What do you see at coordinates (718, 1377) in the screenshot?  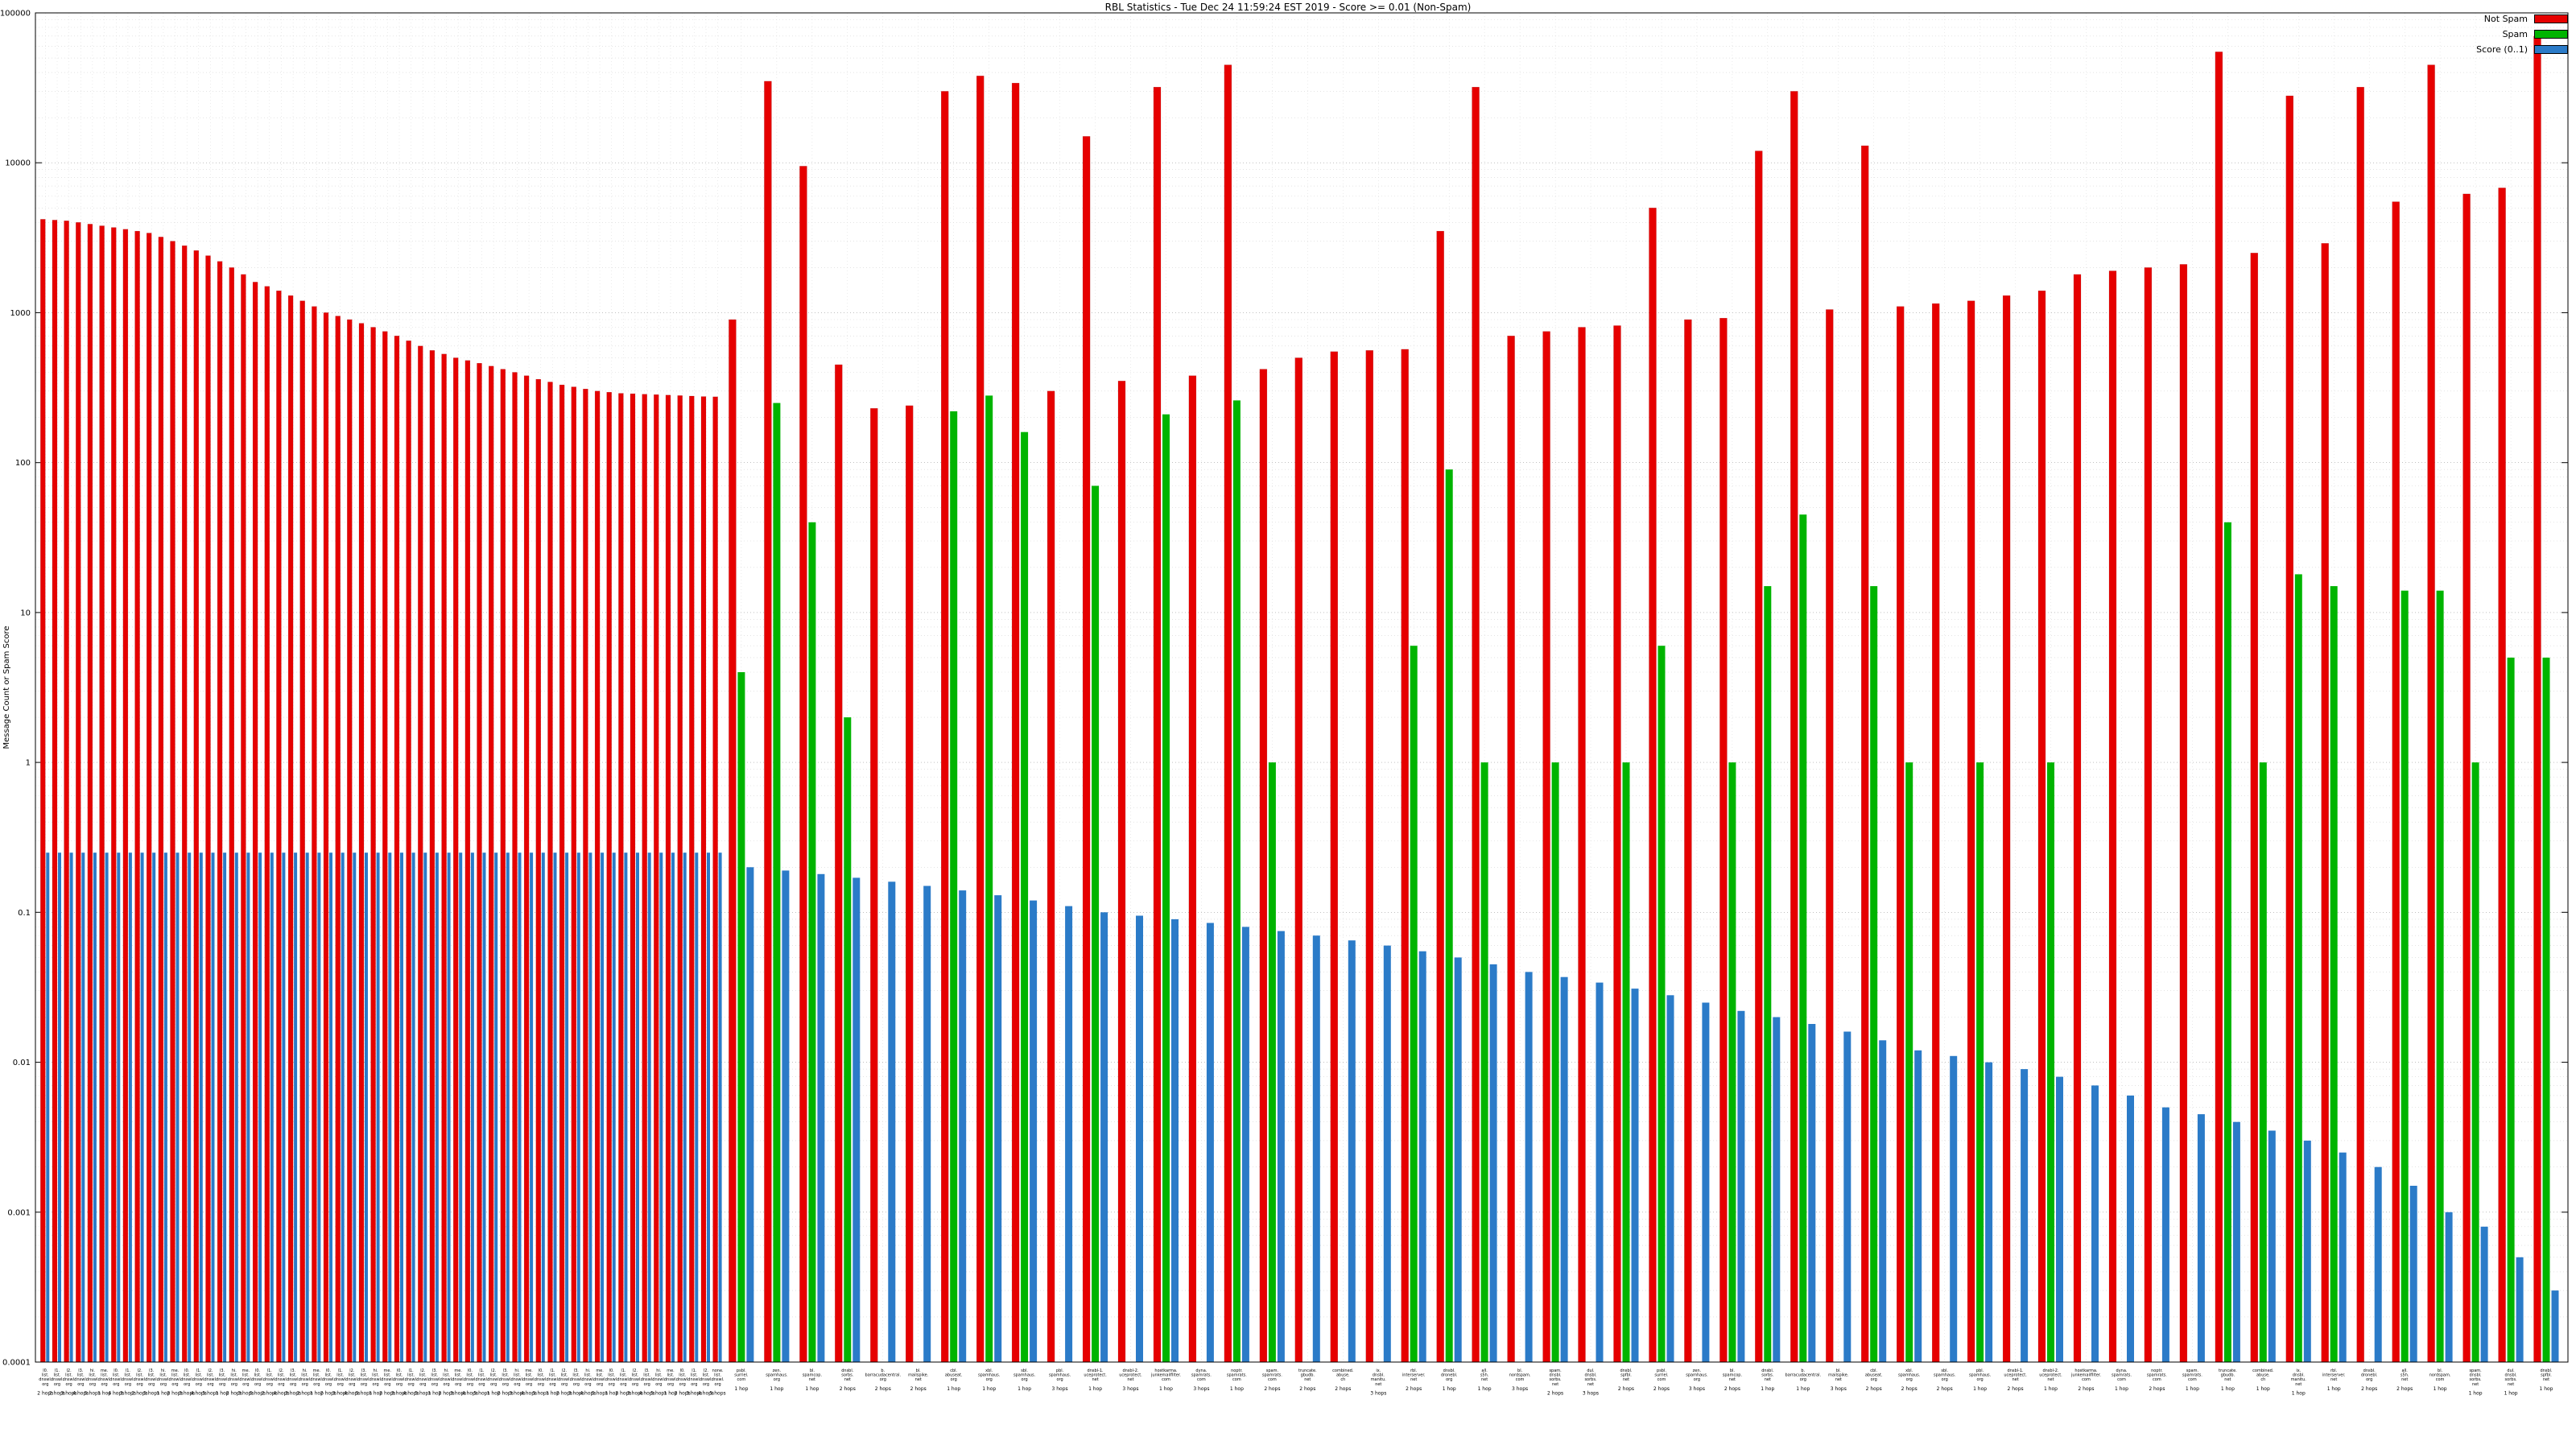 I see `x-tick-label: none. list. dnswl. org` at bounding box center [718, 1377].